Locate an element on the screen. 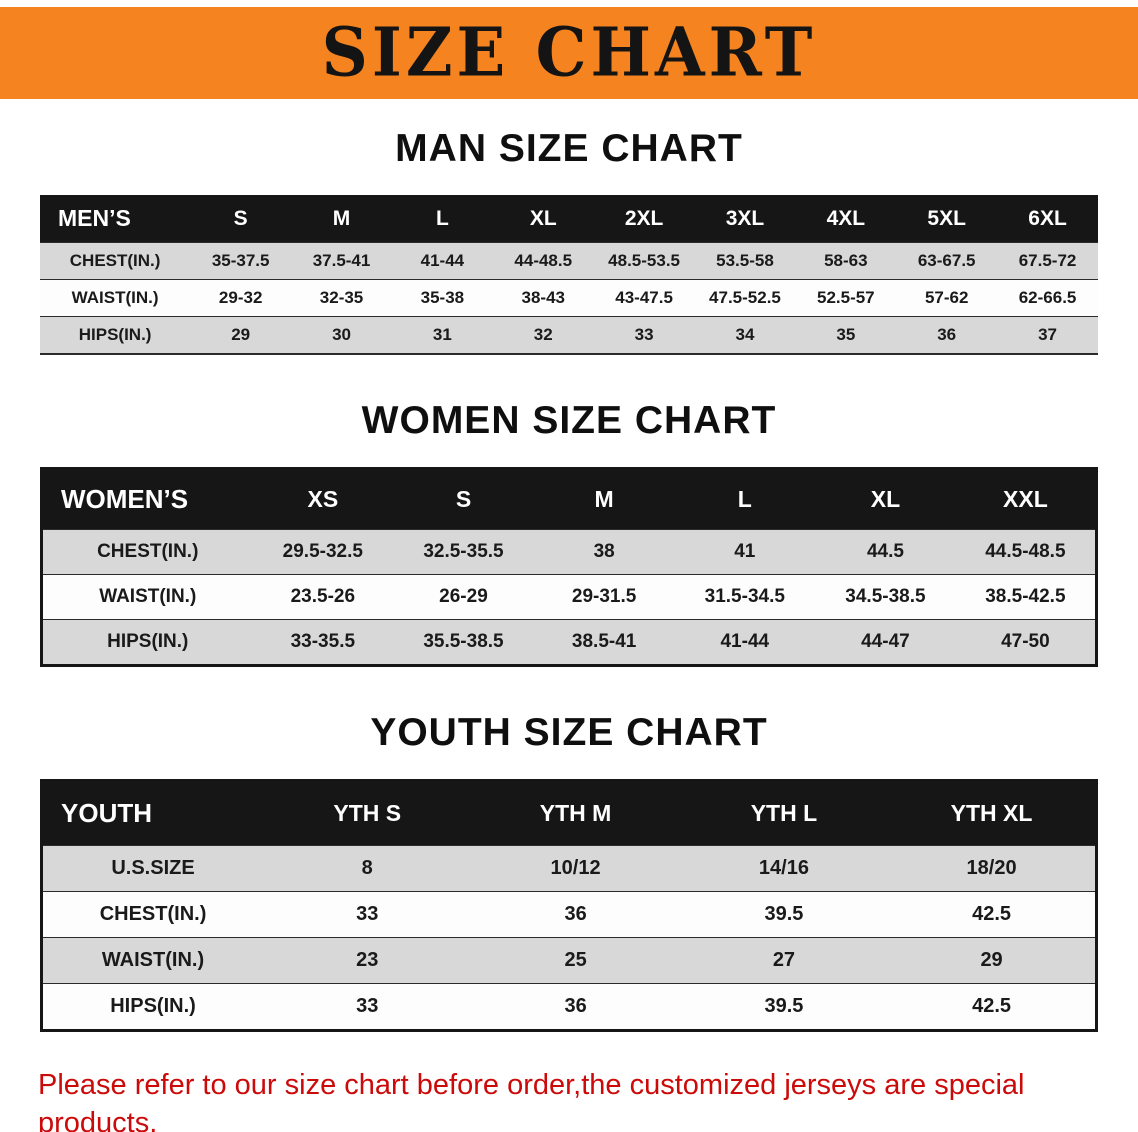  value-cell: 33-35.5 is located at coordinates (323, 643).